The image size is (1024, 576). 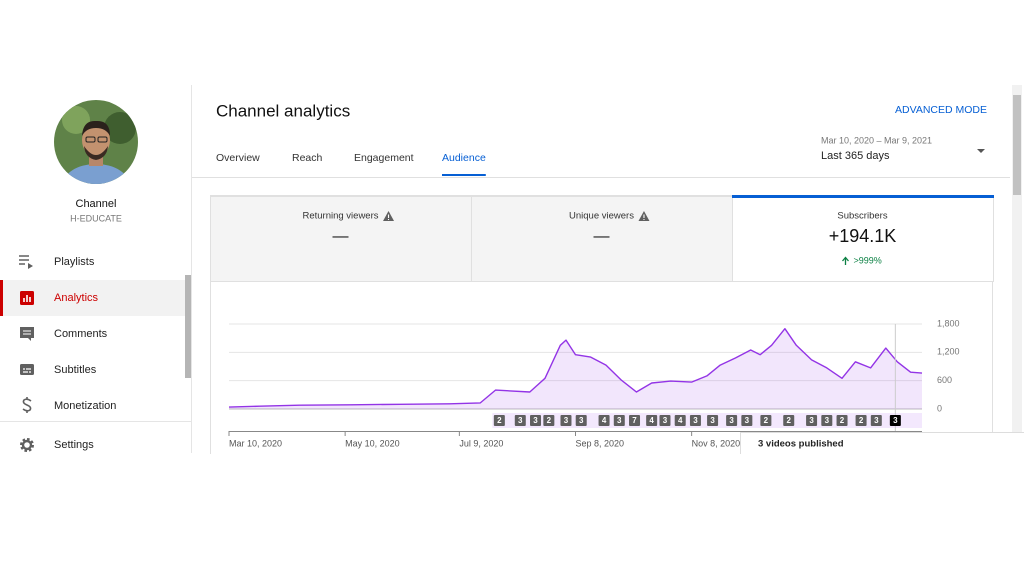 I want to click on video-marker-label: 7, so click(x=634, y=420).